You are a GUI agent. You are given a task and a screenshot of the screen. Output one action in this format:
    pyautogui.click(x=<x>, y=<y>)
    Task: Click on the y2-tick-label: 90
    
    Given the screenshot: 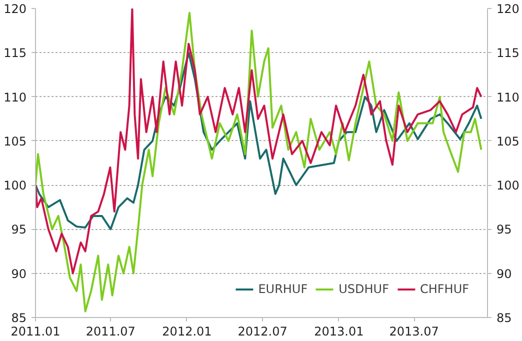 What is the action you would take?
    pyautogui.click(x=504, y=273)
    